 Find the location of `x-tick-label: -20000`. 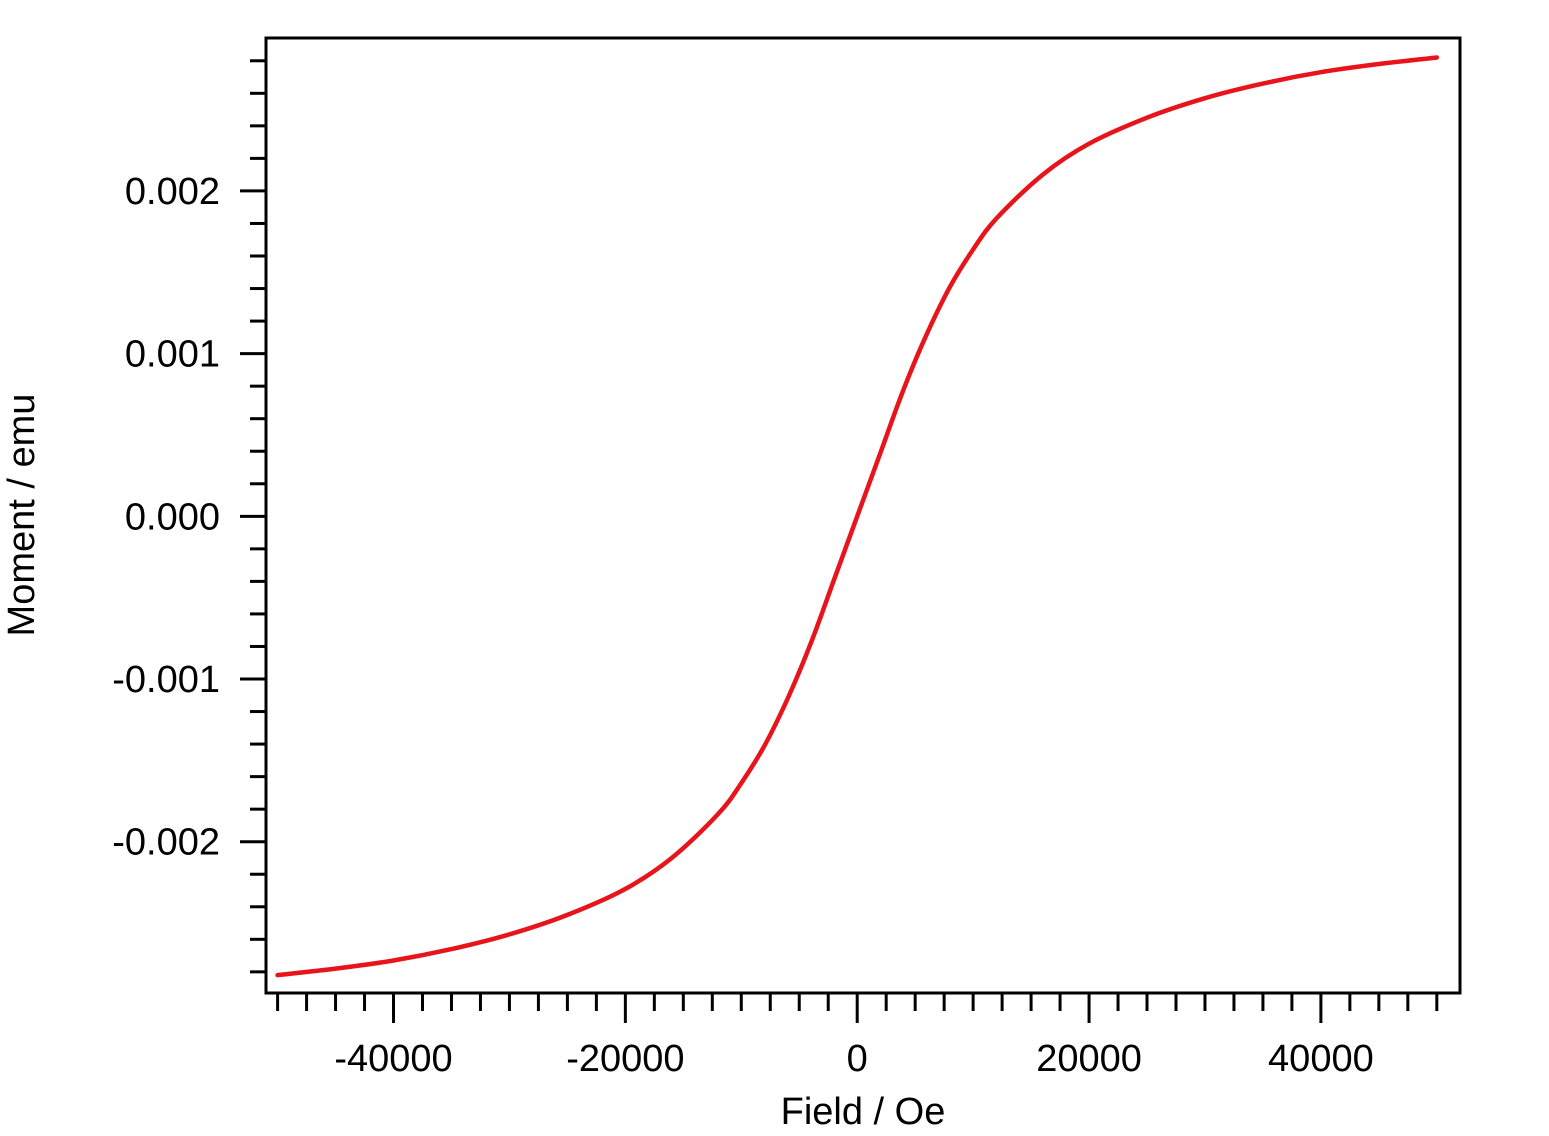

x-tick-label: -20000 is located at coordinates (625, 1059).